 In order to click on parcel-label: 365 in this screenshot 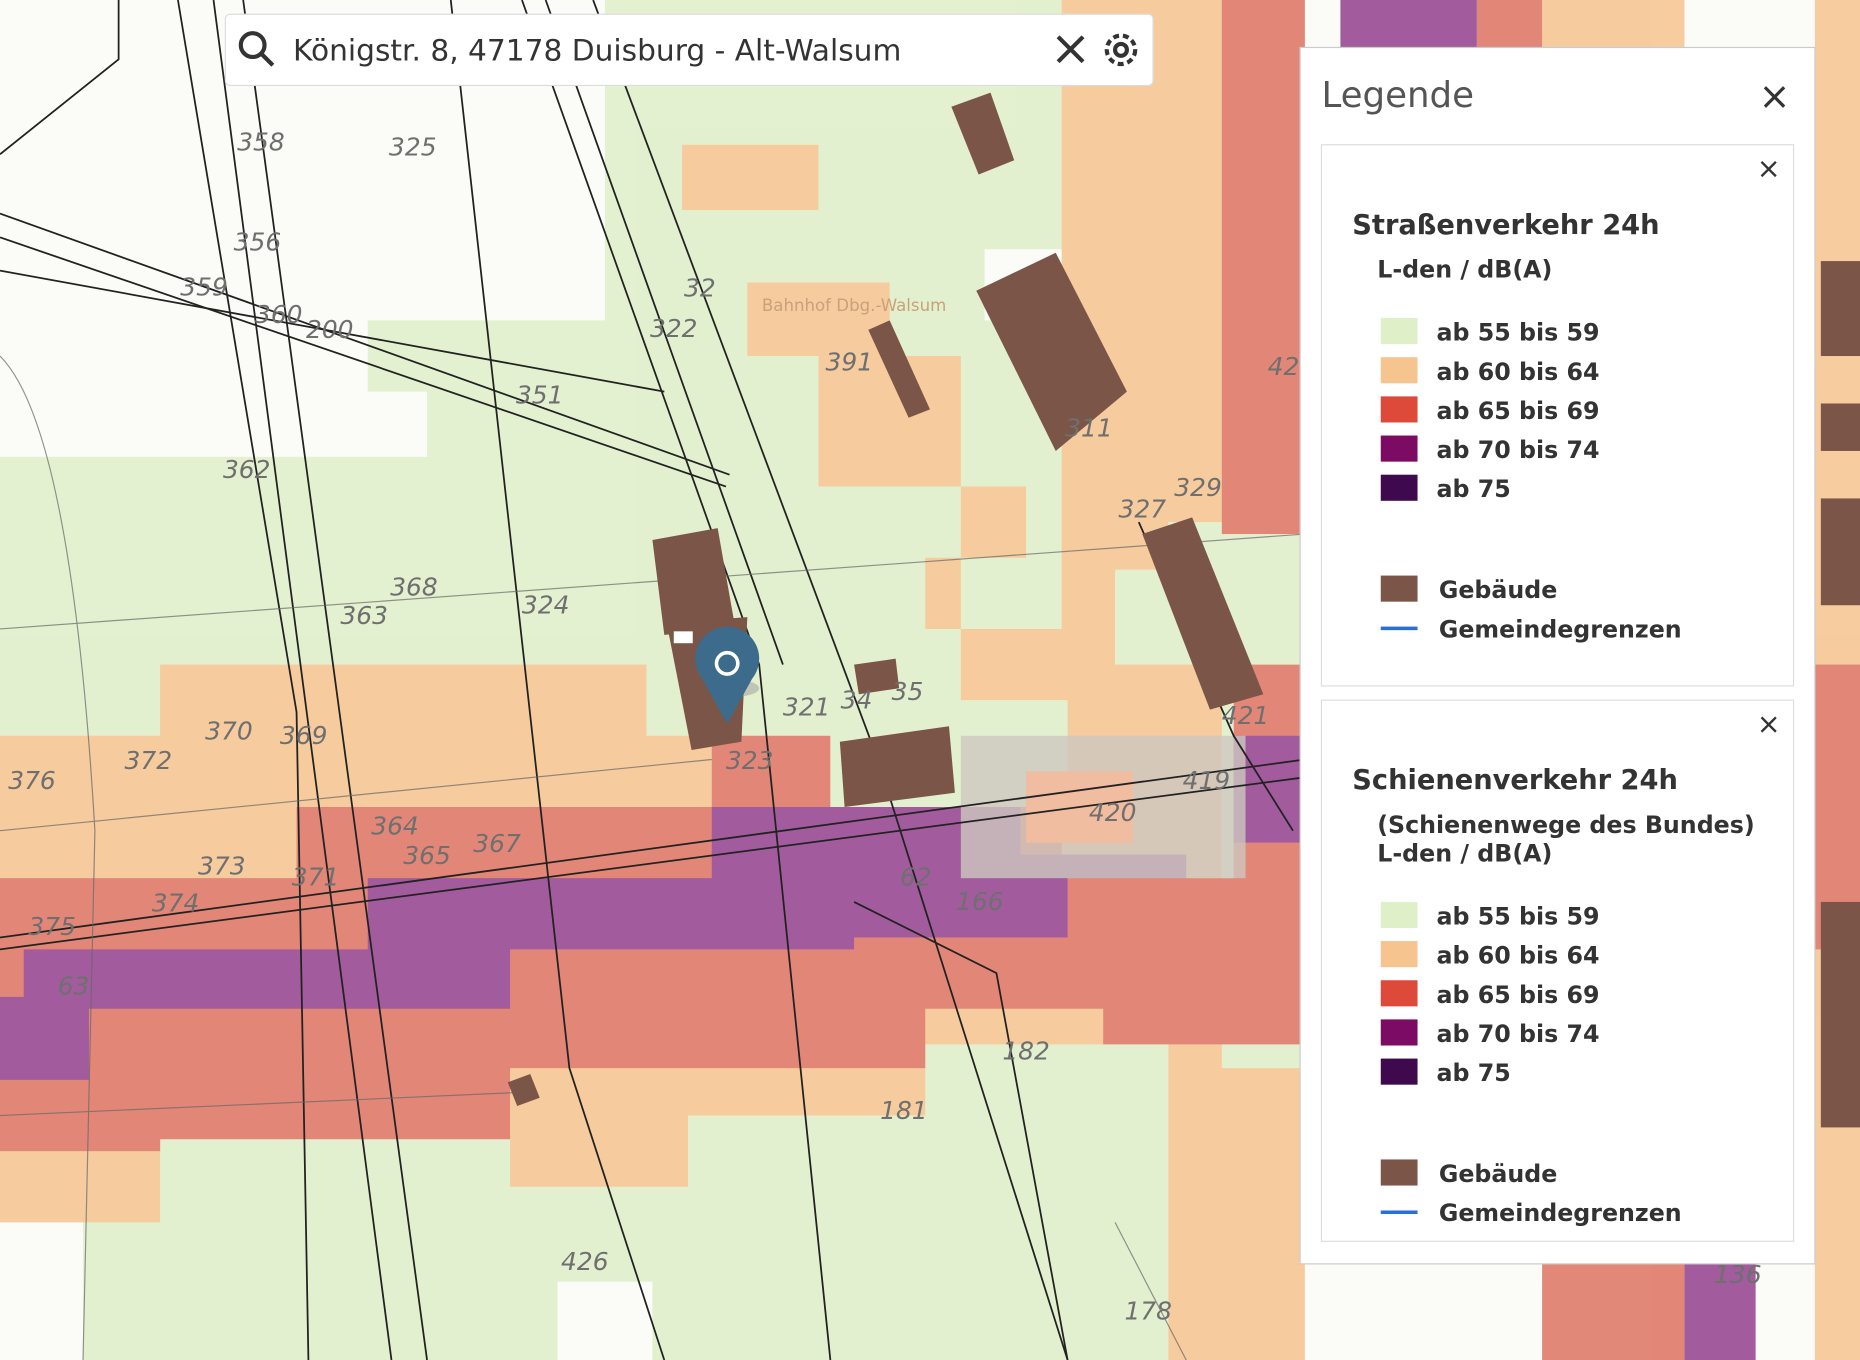, I will do `click(427, 855)`.